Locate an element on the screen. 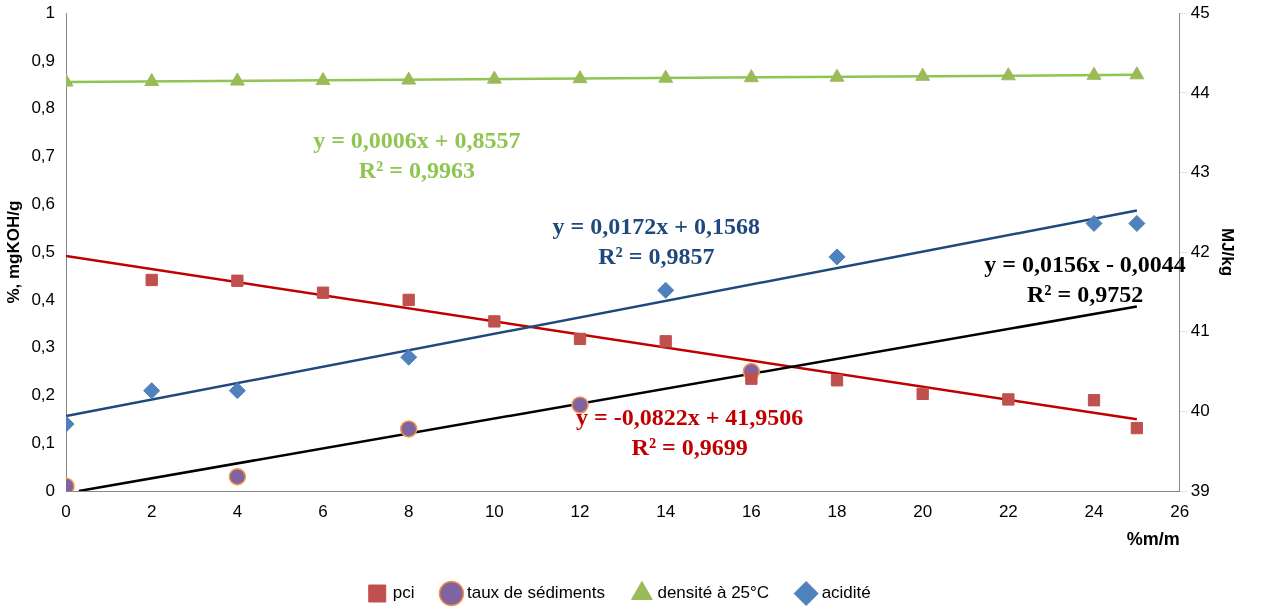  x-tick-label: 0 is located at coordinates (66, 511).